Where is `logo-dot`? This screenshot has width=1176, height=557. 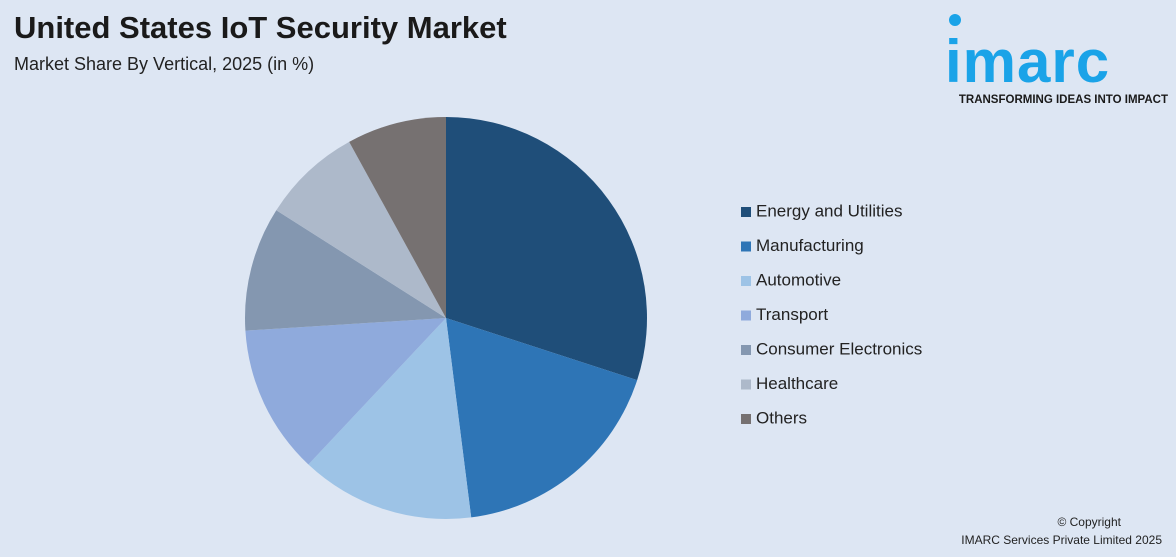
logo-dot is located at coordinates (955, 20).